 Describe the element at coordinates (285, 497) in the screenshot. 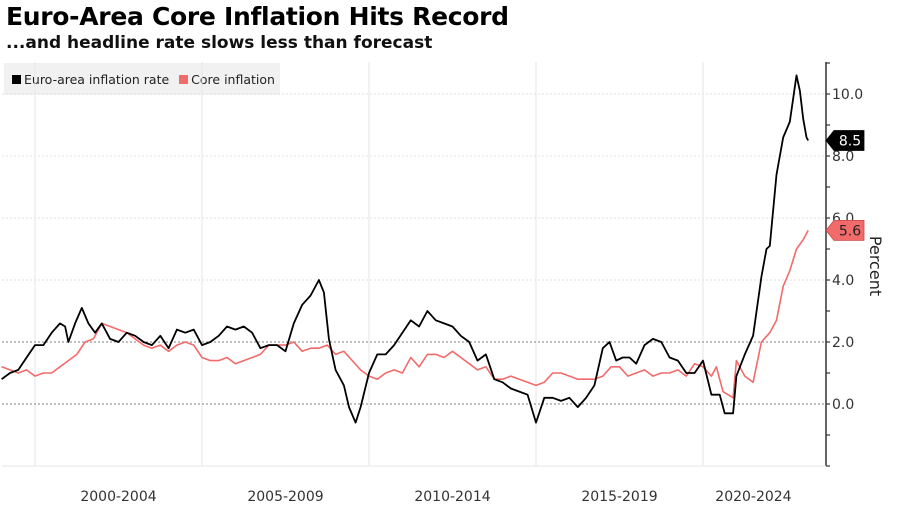

I see `x-tick-label: 2005-2009` at that location.